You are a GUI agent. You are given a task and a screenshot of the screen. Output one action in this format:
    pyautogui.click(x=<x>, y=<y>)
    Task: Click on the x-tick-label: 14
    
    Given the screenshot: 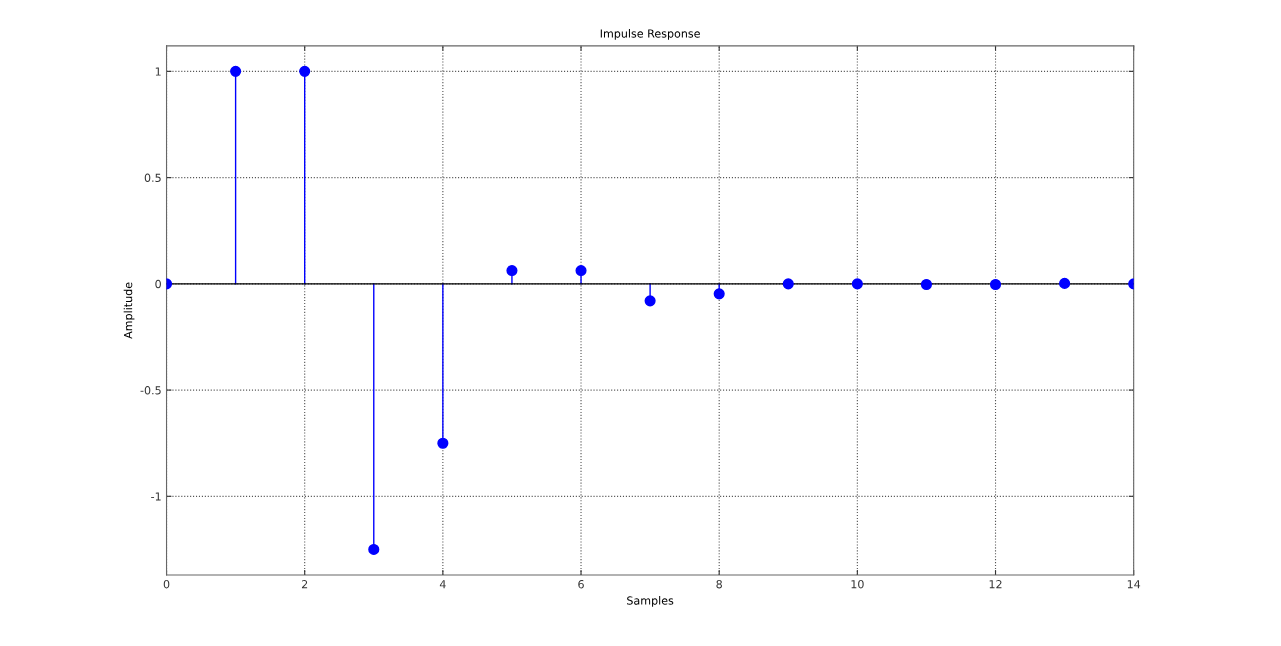 What is the action you would take?
    pyautogui.click(x=1134, y=584)
    